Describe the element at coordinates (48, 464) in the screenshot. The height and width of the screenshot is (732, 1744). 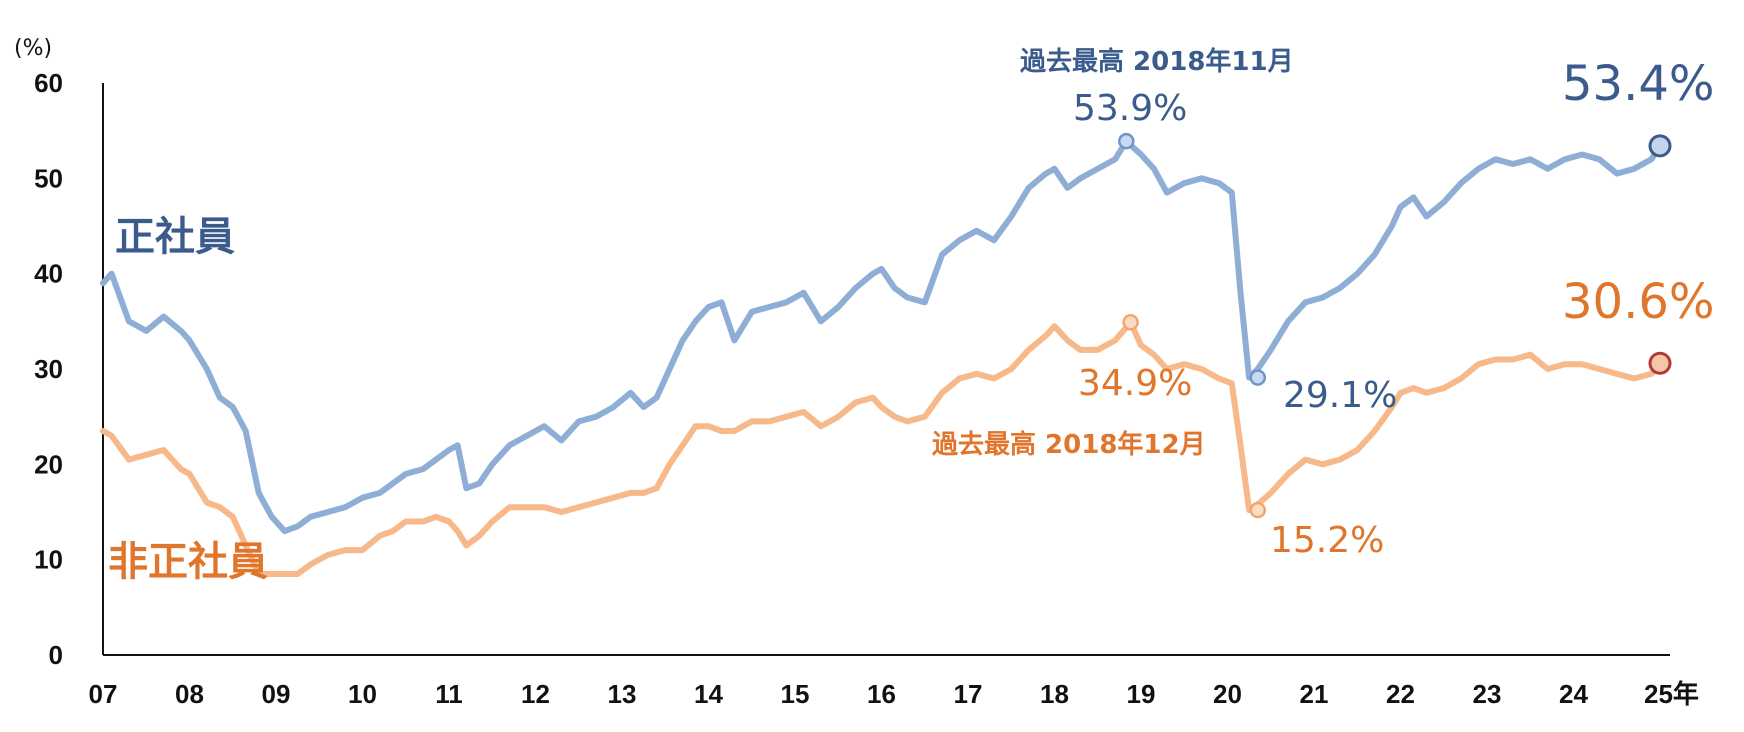
I see `y-tick-label: 20` at that location.